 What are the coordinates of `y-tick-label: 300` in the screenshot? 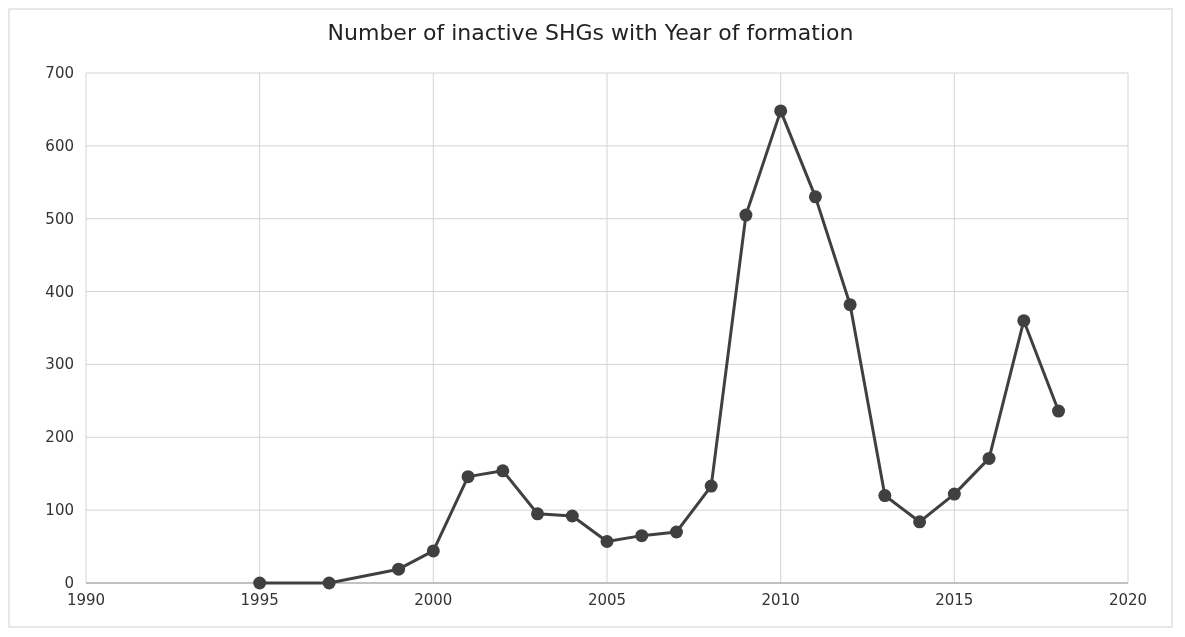 It's located at (59, 364).